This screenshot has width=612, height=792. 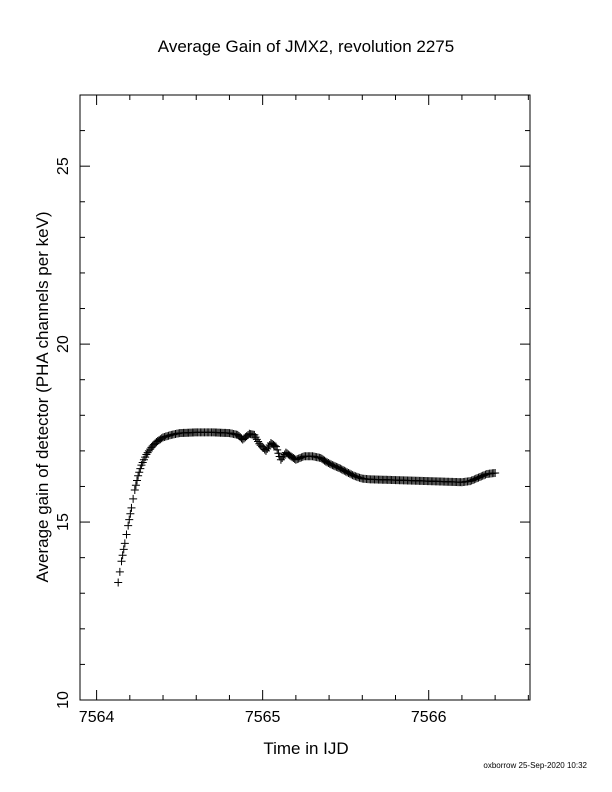 I want to click on data-series, so click(x=307, y=507).